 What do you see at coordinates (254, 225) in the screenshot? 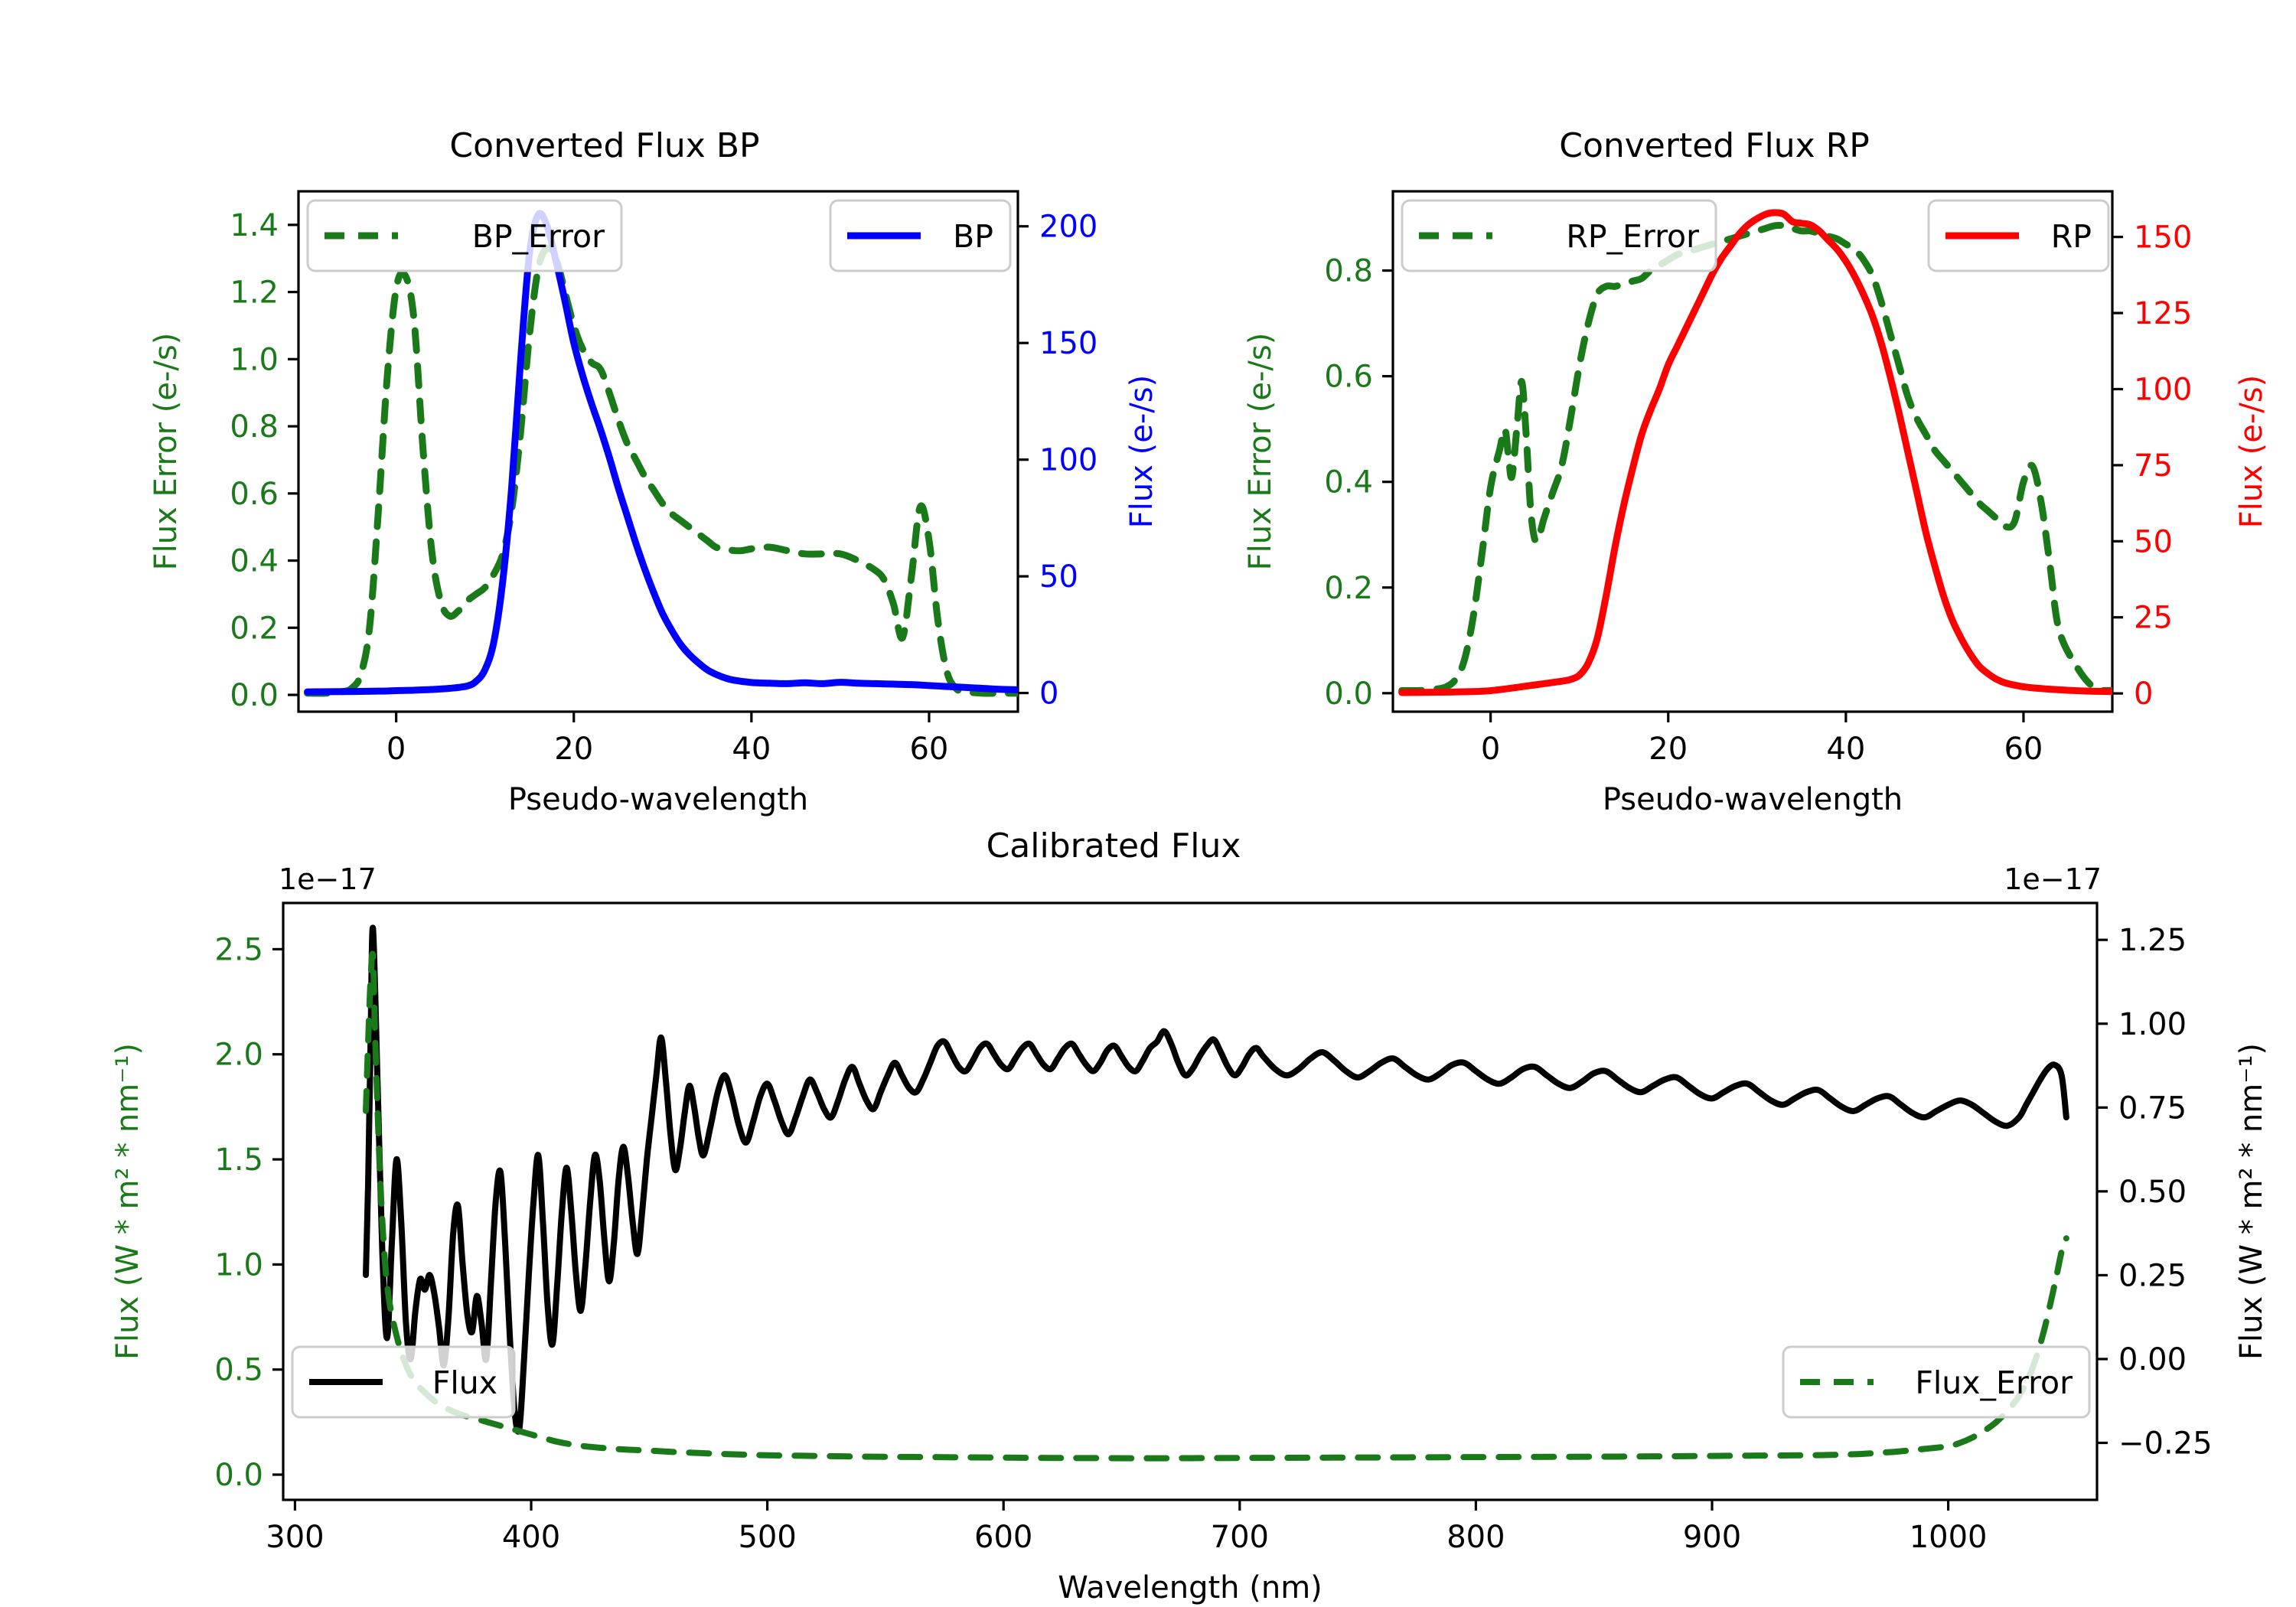
I see `y-tick-label-left: 1.4` at bounding box center [254, 225].